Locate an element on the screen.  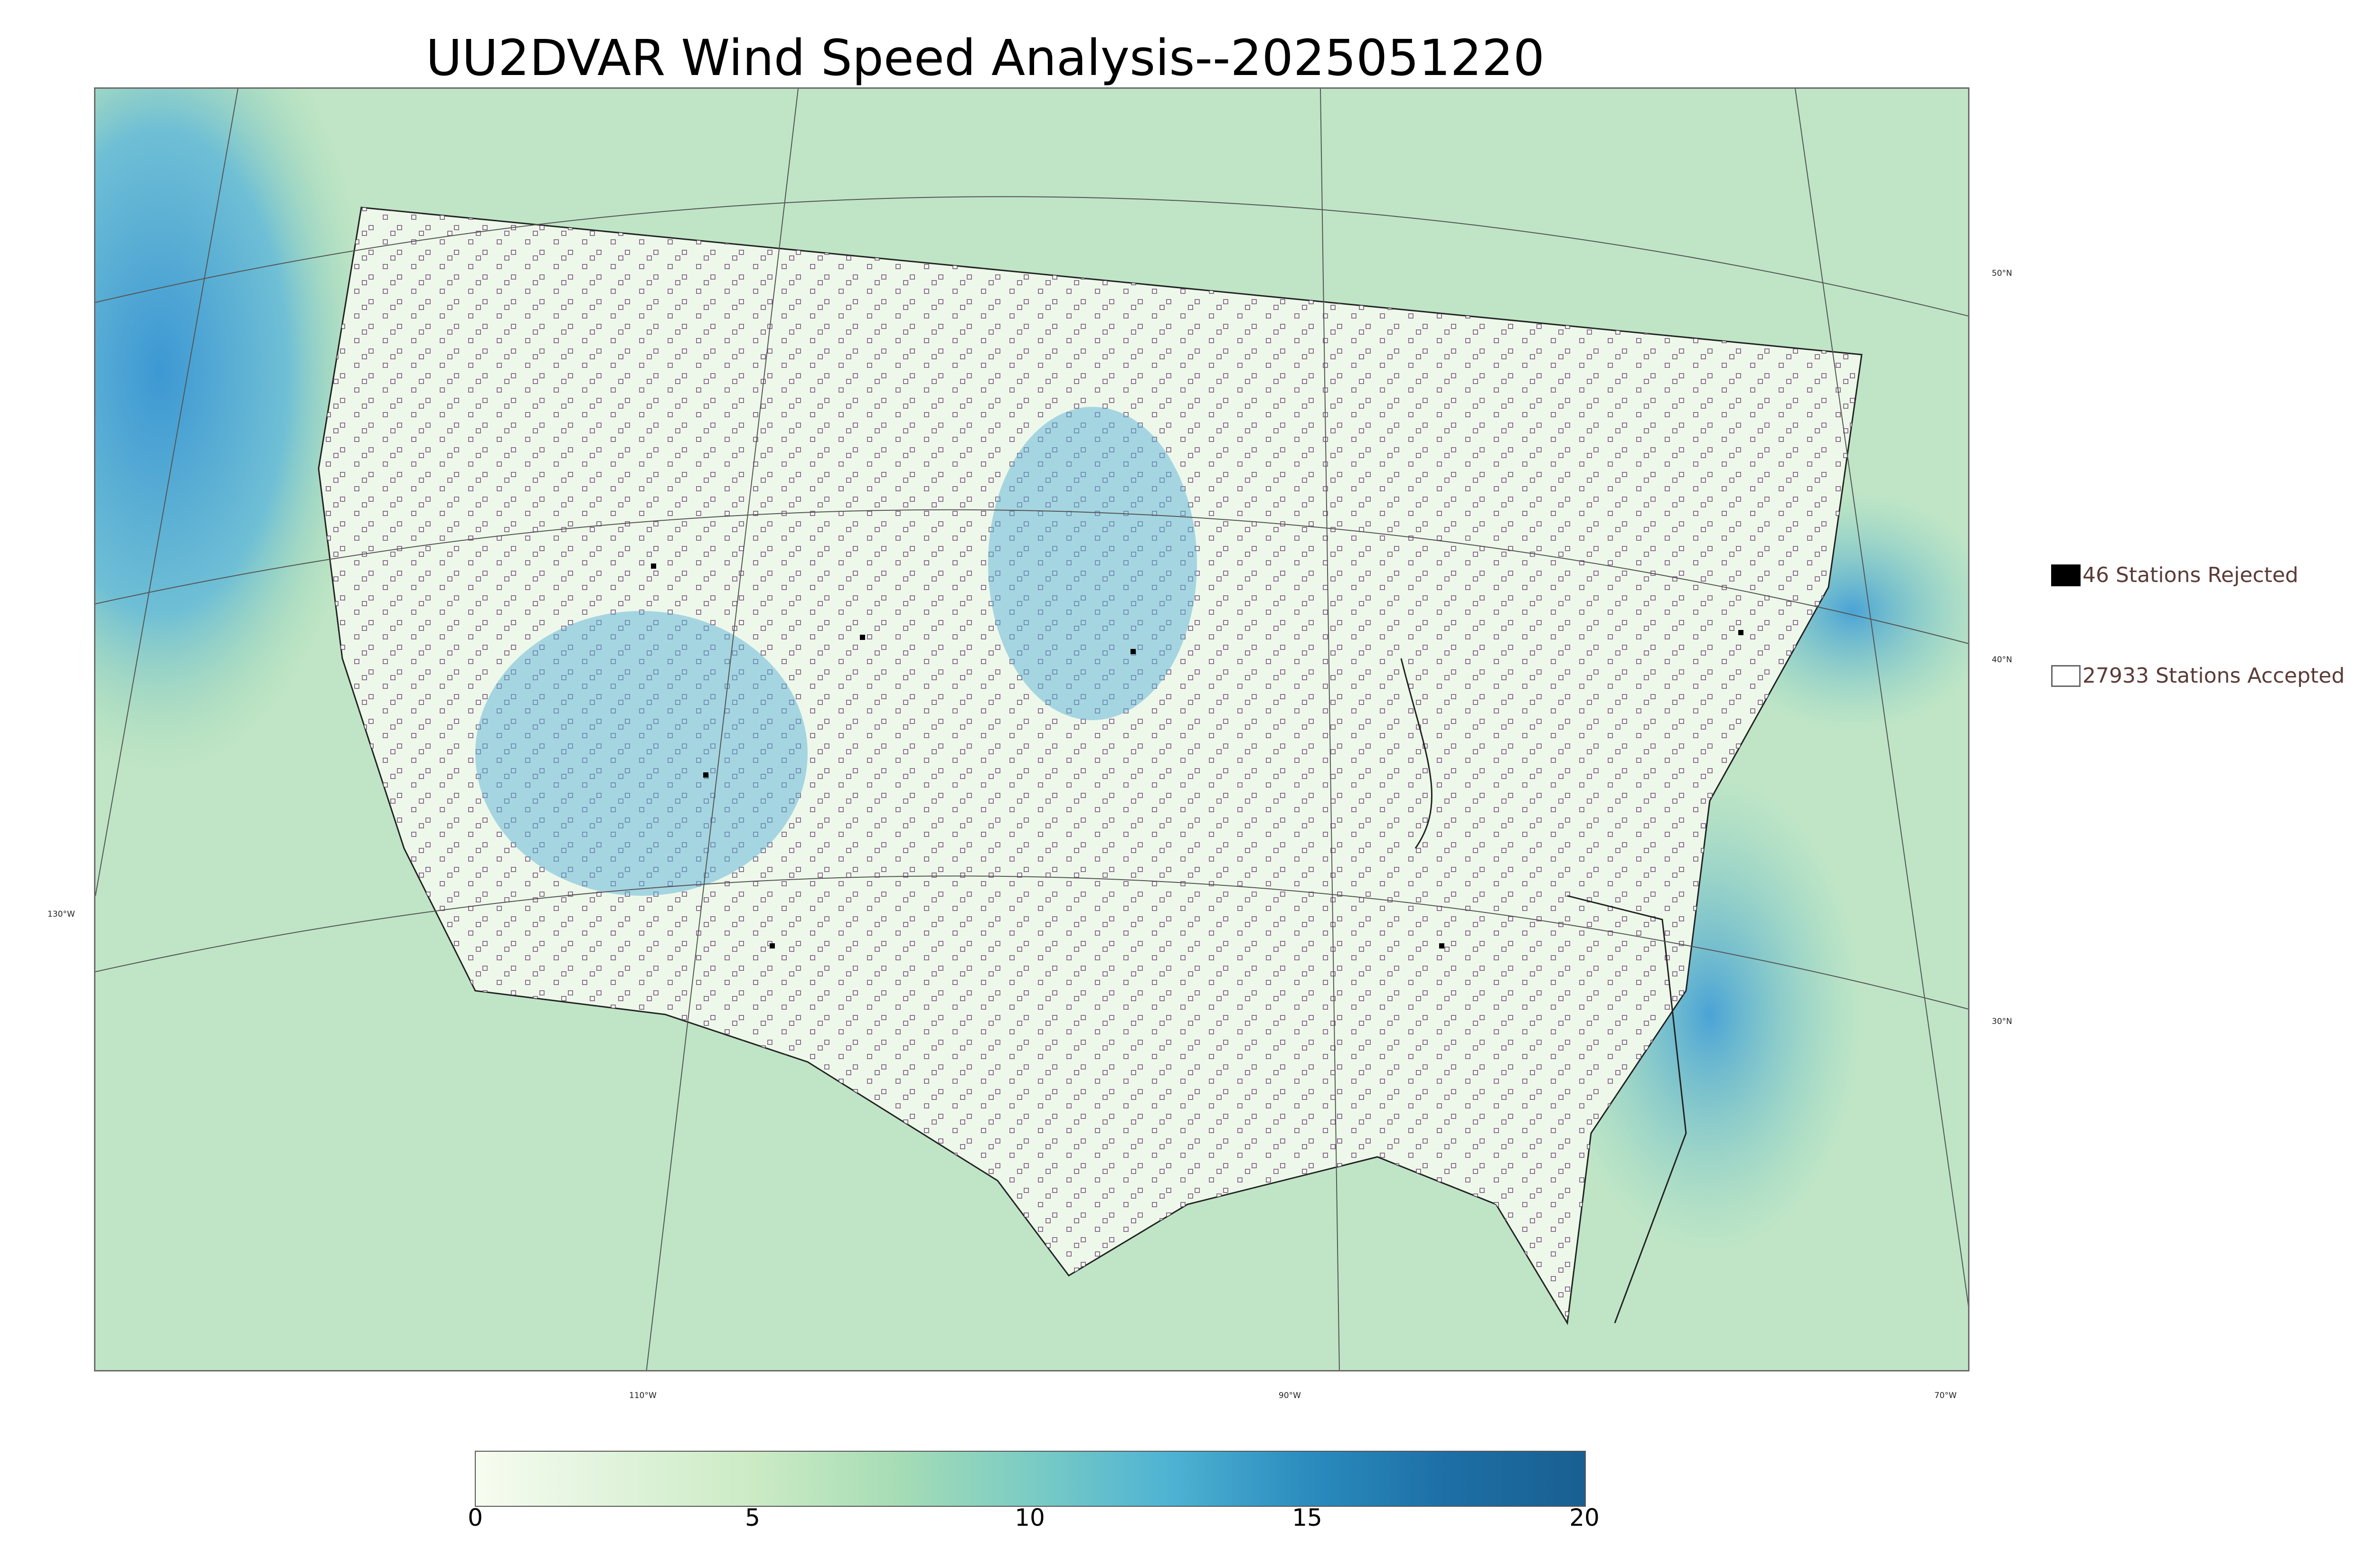
legend-accepted: 27933 Stations Accepted is located at coordinates (2198, 676).